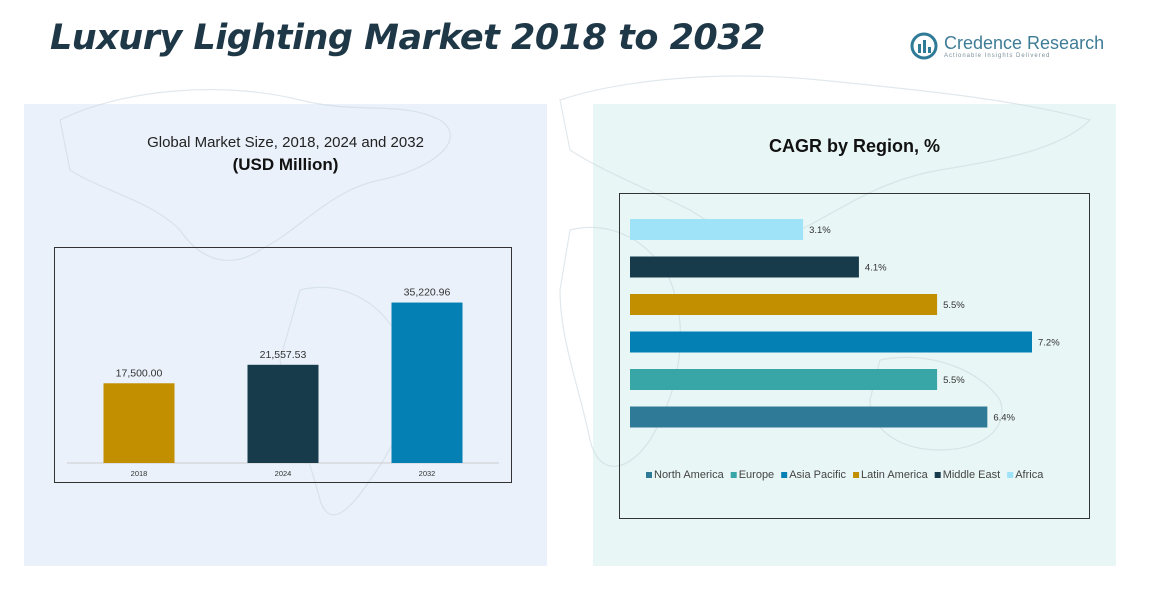 This screenshot has width=1166, height=592. I want to click on legend-label: Asia Pacific, so click(817, 475).